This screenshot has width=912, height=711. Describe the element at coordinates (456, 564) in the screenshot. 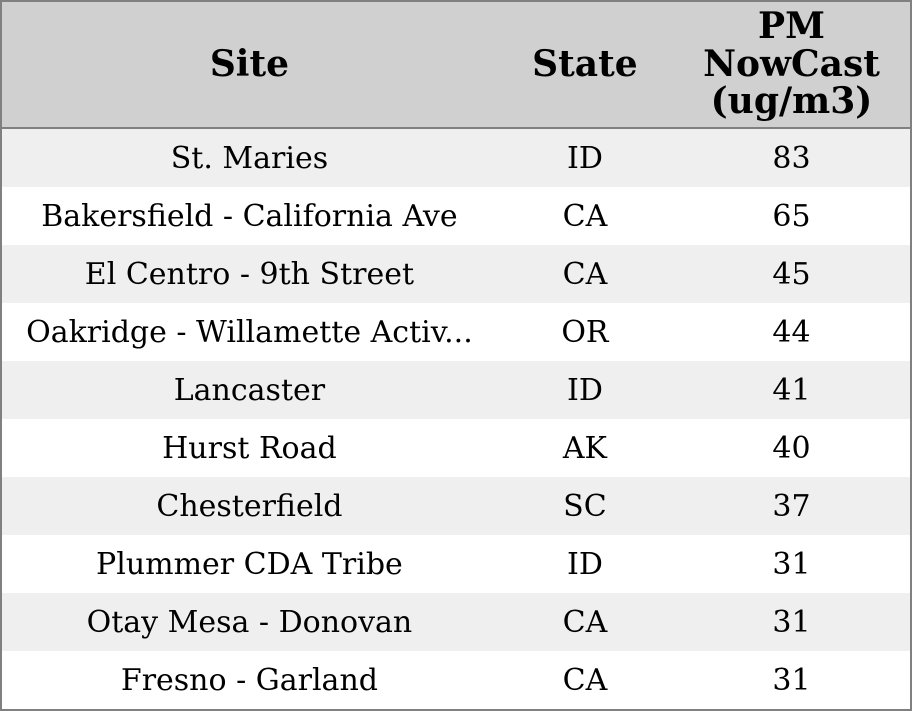

I see `table-row: Plummer CDA Tribe ID 31` at that location.